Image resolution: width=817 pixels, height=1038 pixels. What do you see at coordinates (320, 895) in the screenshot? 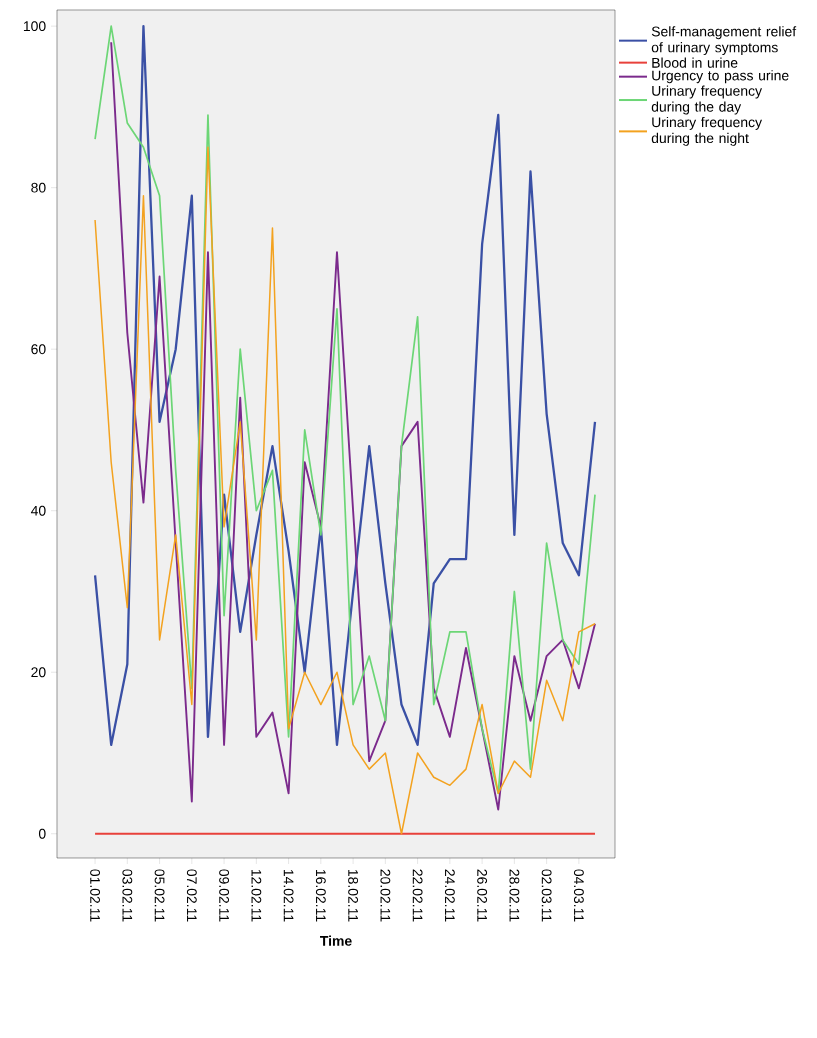
I see `x-tick-label: 16.02.11` at bounding box center [320, 895].